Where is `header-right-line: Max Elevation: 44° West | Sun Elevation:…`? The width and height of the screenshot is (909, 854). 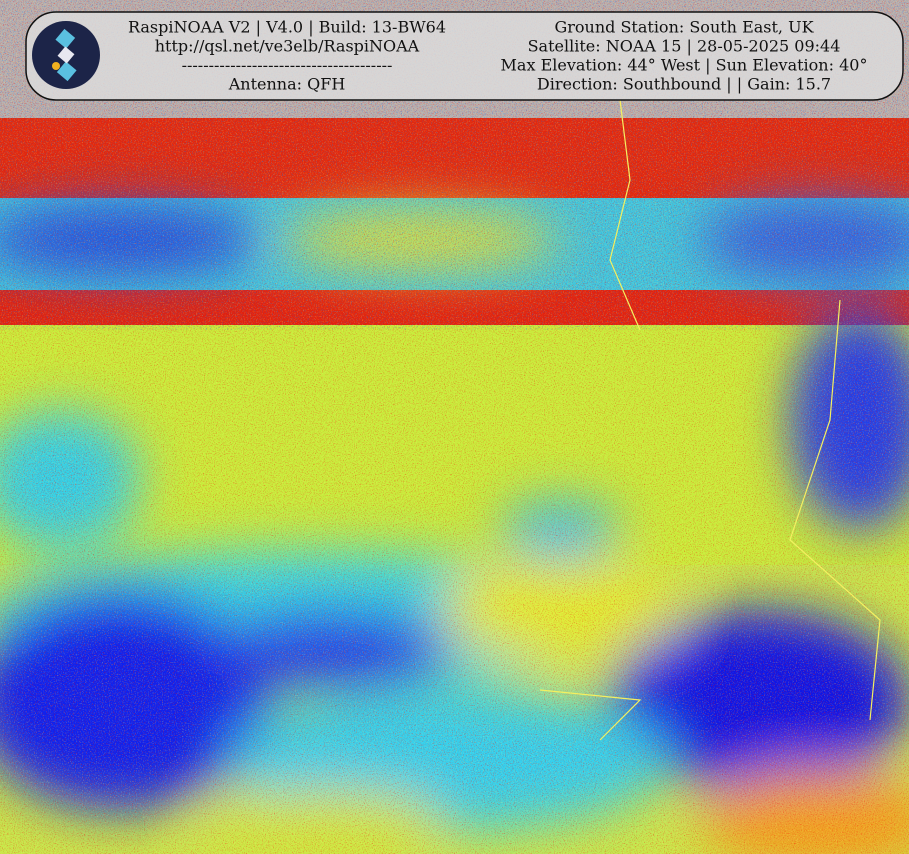 header-right-line: Max Elevation: 44° West | Sun Elevation:… is located at coordinates (684, 65).